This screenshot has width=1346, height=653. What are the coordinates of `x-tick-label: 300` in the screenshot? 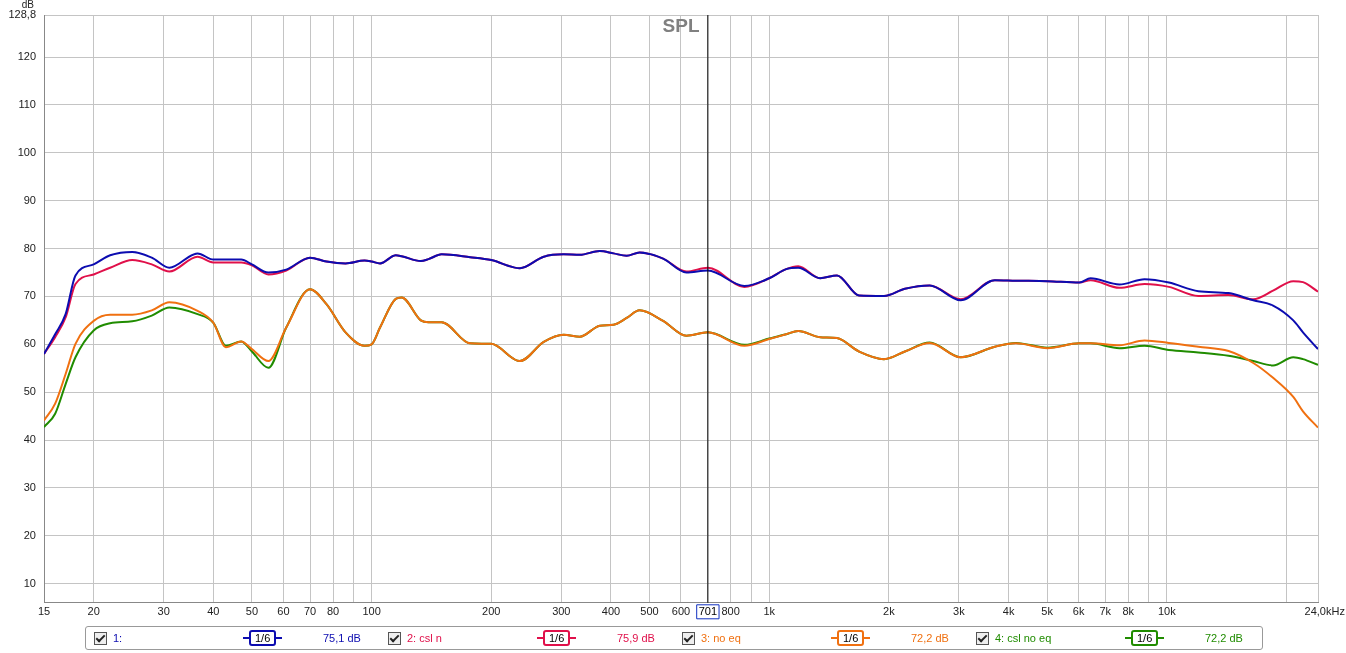 It's located at (561, 611).